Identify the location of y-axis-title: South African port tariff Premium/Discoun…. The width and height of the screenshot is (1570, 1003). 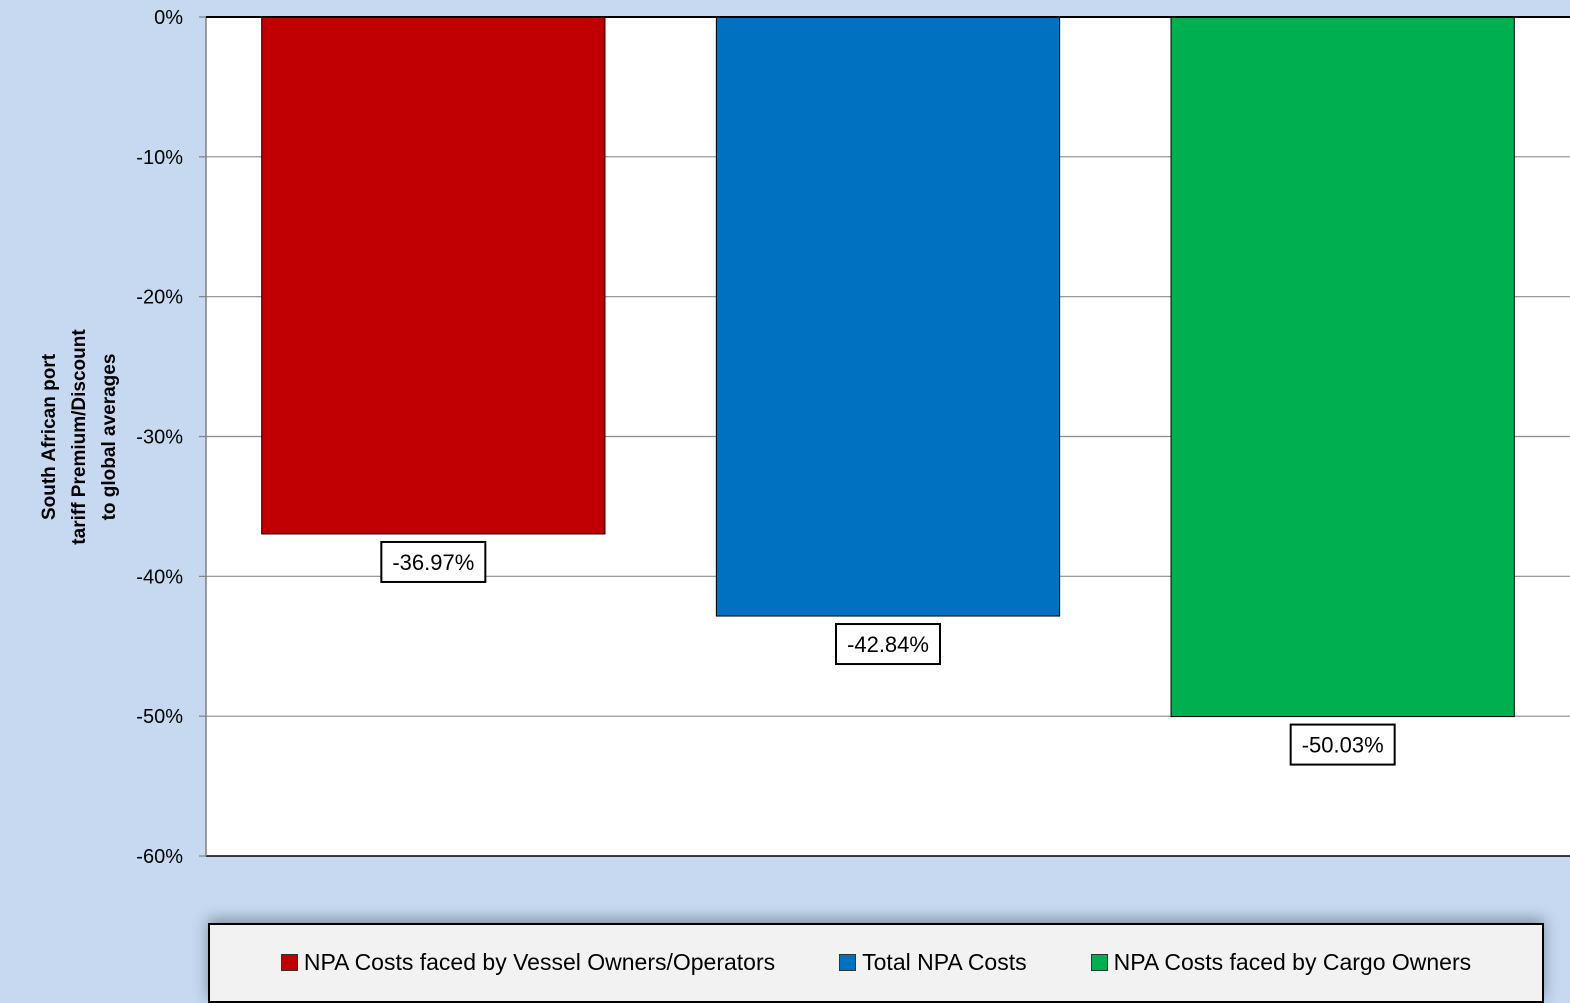
(79, 437).